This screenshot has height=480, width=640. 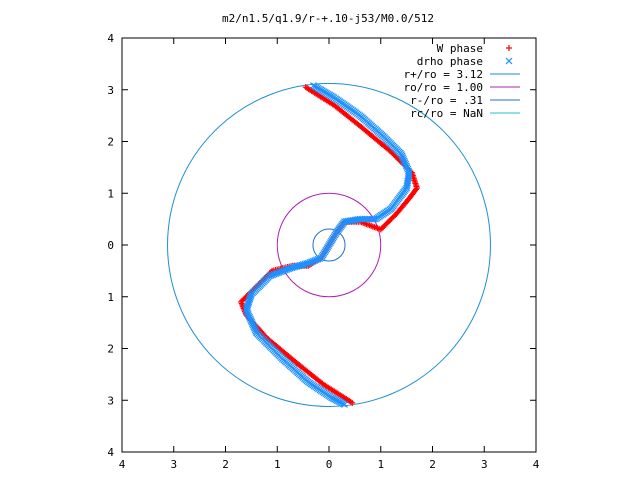 I want to click on reference-circle, so click(x=329, y=245).